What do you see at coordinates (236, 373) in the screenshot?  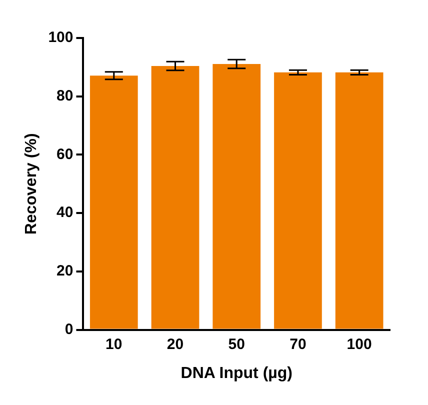 I see `x-axis-title: DNA Input (µg)` at bounding box center [236, 373].